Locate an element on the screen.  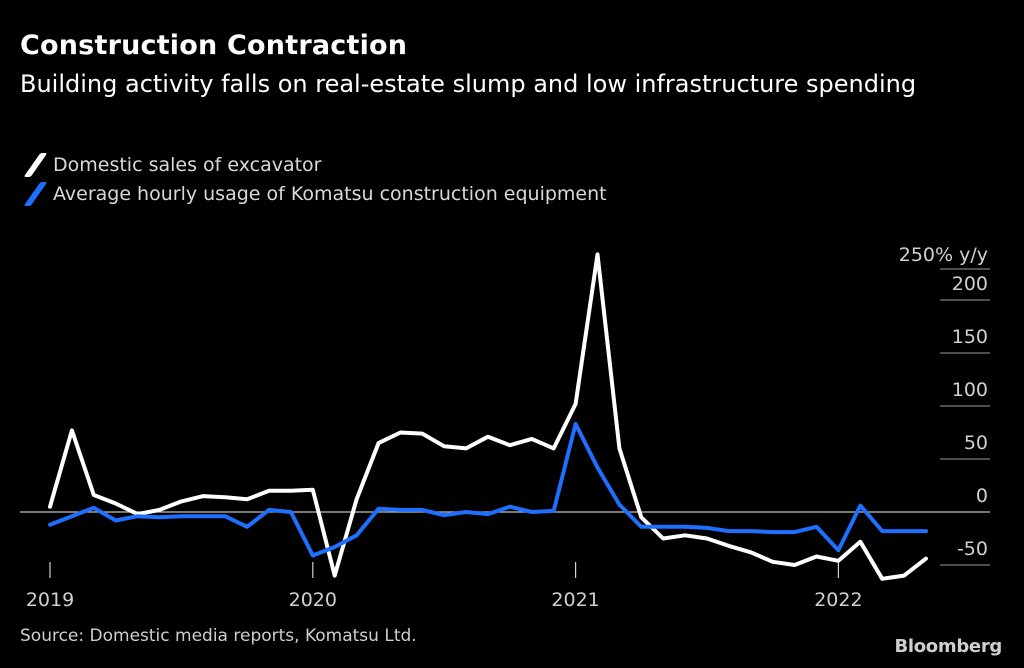
y-tick-label-50: 50 is located at coordinates (976, 443).